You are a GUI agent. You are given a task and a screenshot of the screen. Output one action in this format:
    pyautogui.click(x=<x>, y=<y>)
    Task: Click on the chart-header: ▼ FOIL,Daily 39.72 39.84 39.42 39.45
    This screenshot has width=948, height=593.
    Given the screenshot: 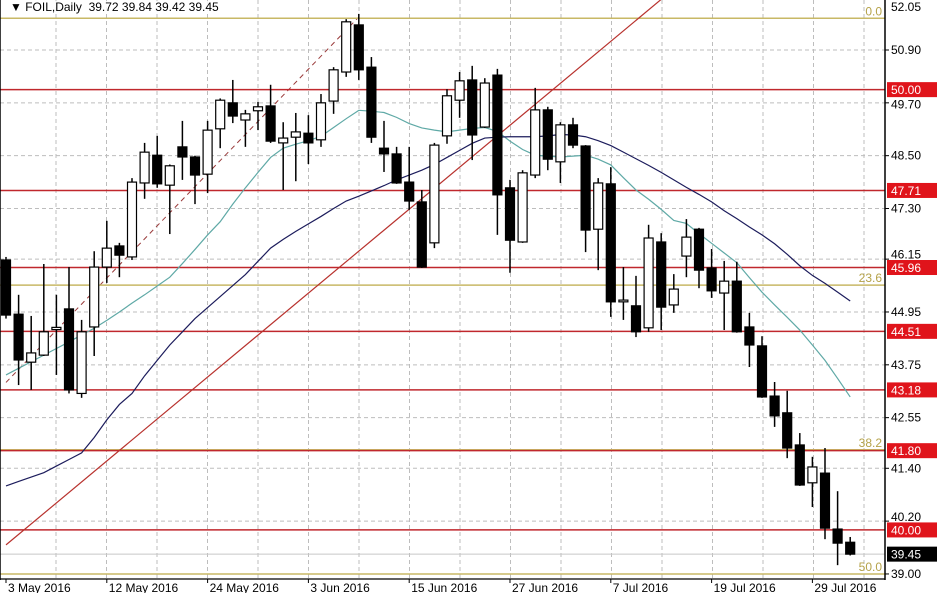 What is the action you would take?
    pyautogui.click(x=114, y=7)
    